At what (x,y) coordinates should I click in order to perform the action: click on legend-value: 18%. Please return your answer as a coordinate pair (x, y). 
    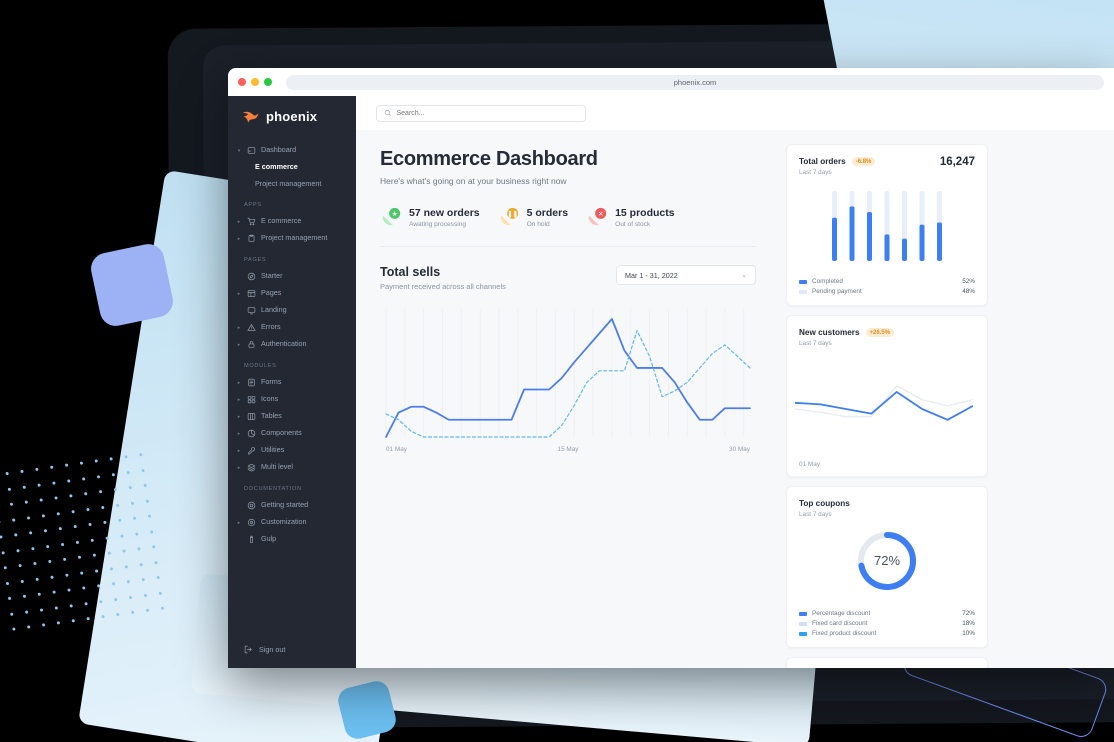
    Looking at the image, I should click on (968, 623).